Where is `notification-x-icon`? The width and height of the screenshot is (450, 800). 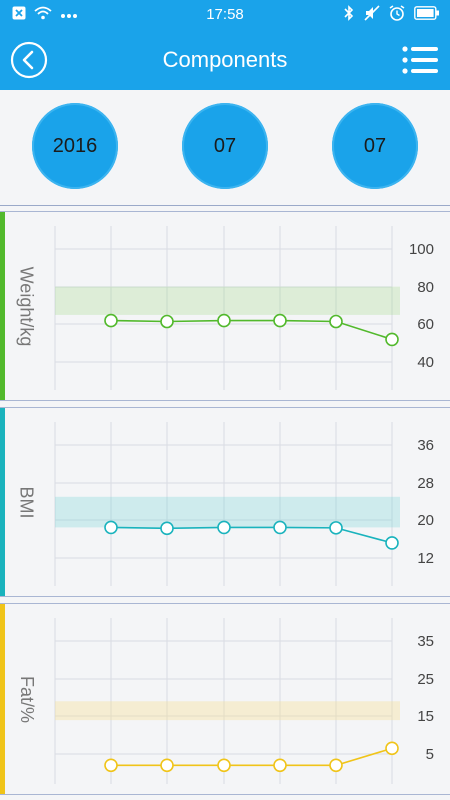 notification-x-icon is located at coordinates (19, 15).